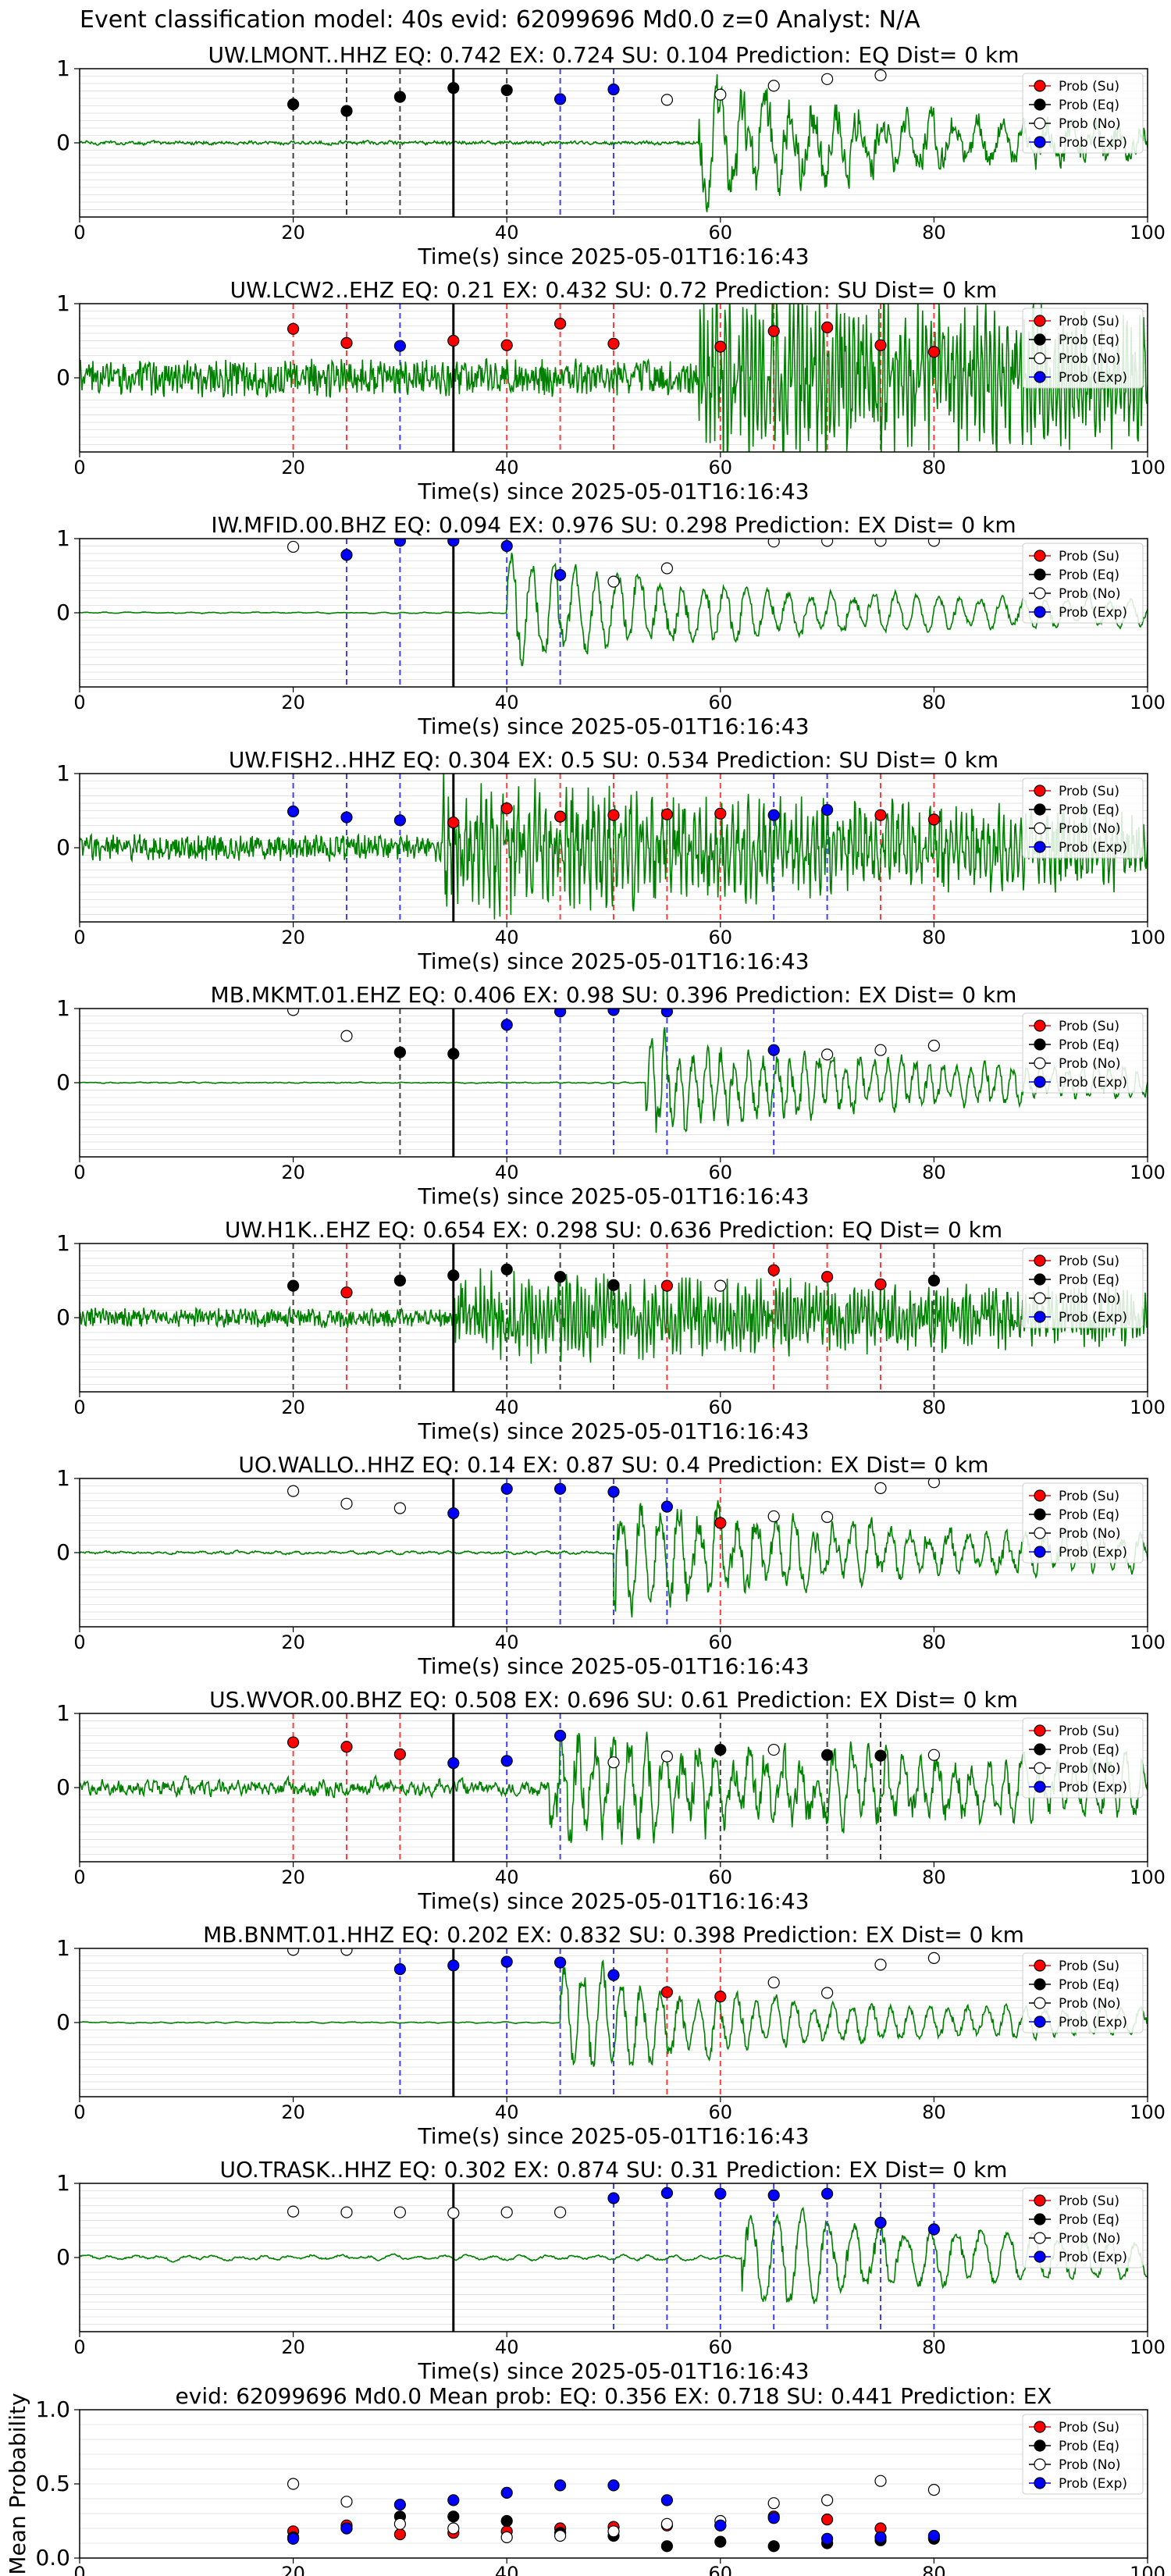 The width and height of the screenshot is (1171, 2576). Describe the element at coordinates (400, 2534) in the screenshot. I see `mean-point-su` at that location.